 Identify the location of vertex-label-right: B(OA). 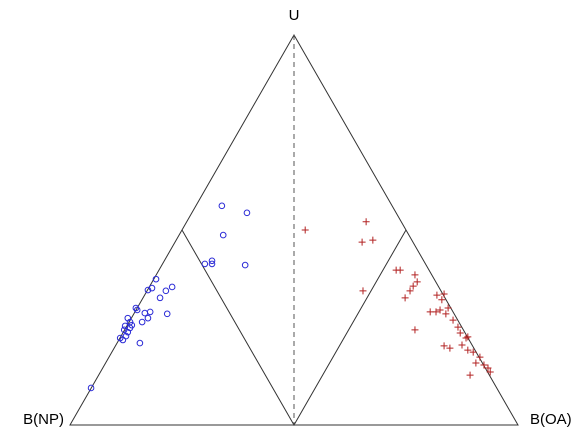
(551, 419).